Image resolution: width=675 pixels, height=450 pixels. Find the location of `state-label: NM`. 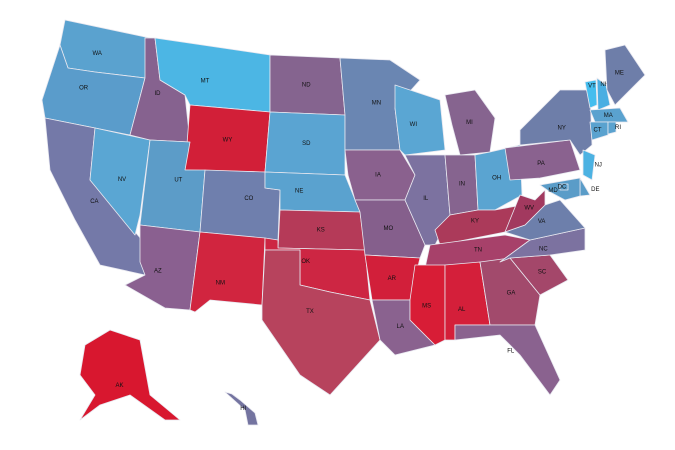

state-label: NM is located at coordinates (220, 283).